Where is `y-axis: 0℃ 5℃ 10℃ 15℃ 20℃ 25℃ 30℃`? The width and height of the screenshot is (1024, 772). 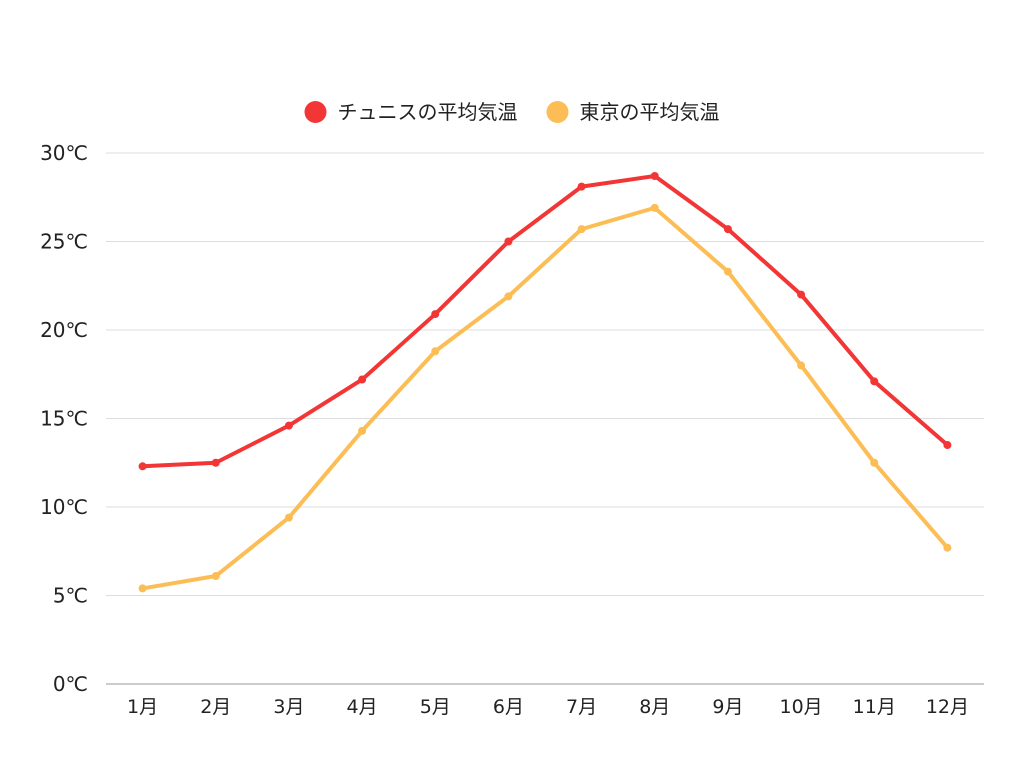
y-axis: 0℃ 5℃ 10℃ 15℃ 20℃ 25℃ 30℃ is located at coordinates (64, 418).